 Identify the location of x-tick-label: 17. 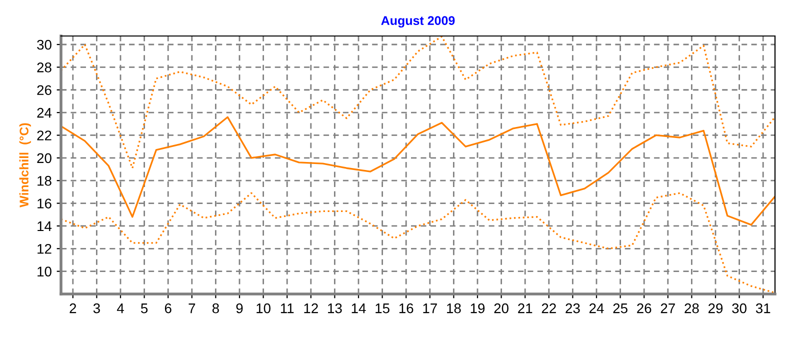
(430, 309).